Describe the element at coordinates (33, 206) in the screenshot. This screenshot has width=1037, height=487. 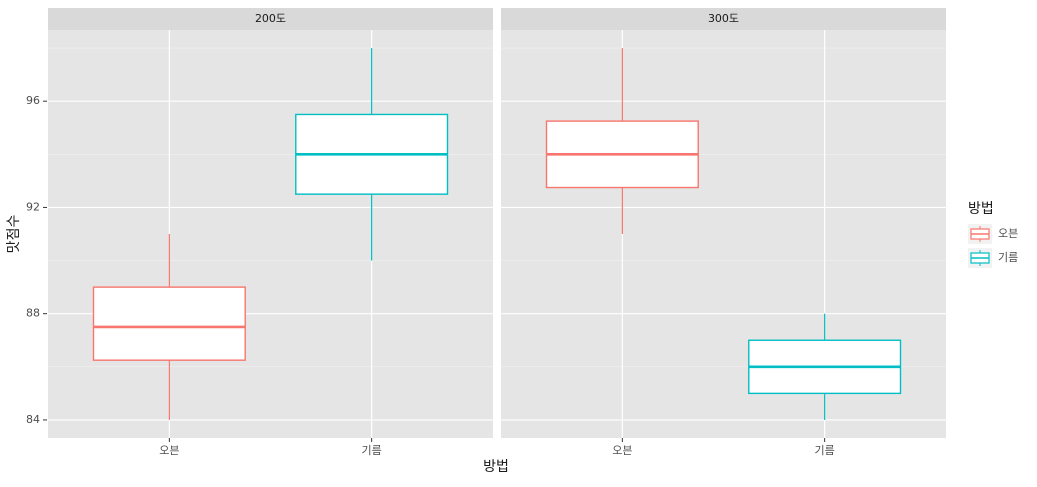
I see `y-tick-label: 92` at that location.